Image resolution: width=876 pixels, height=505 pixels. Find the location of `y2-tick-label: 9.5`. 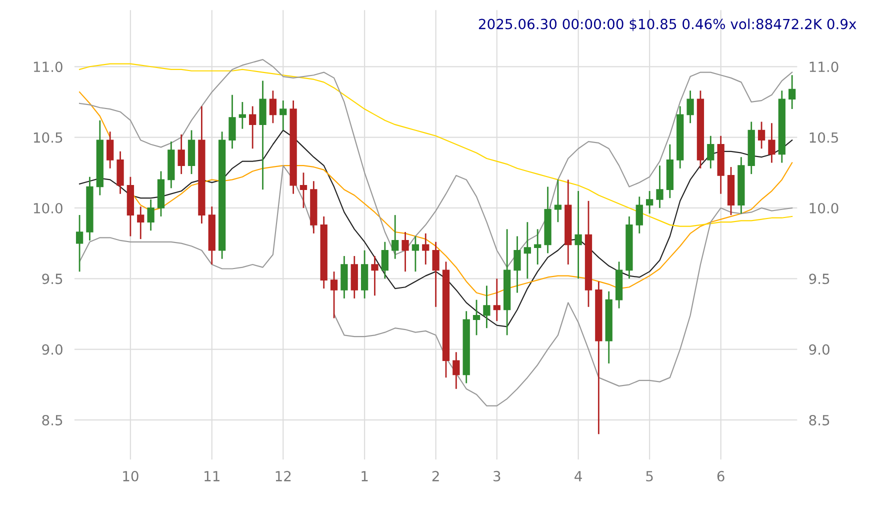

y2-tick-label: 9.5 is located at coordinates (819, 279).